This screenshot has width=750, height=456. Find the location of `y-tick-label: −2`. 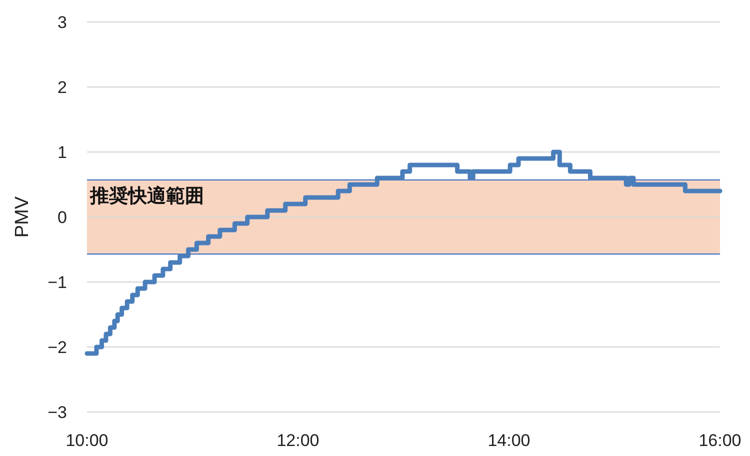

y-tick-label: −2 is located at coordinates (57, 347).